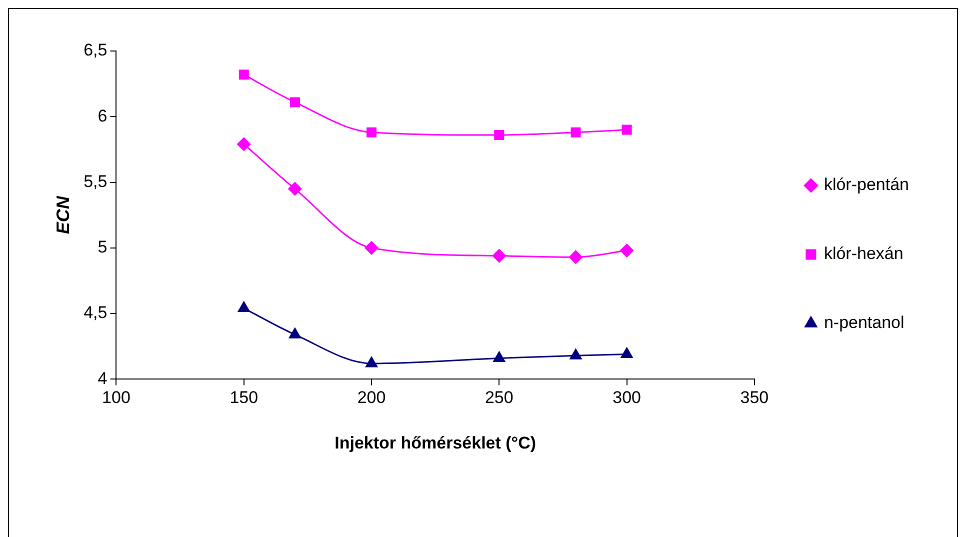  Describe the element at coordinates (103, 116) in the screenshot. I see `y-tick-label: 6` at that location.